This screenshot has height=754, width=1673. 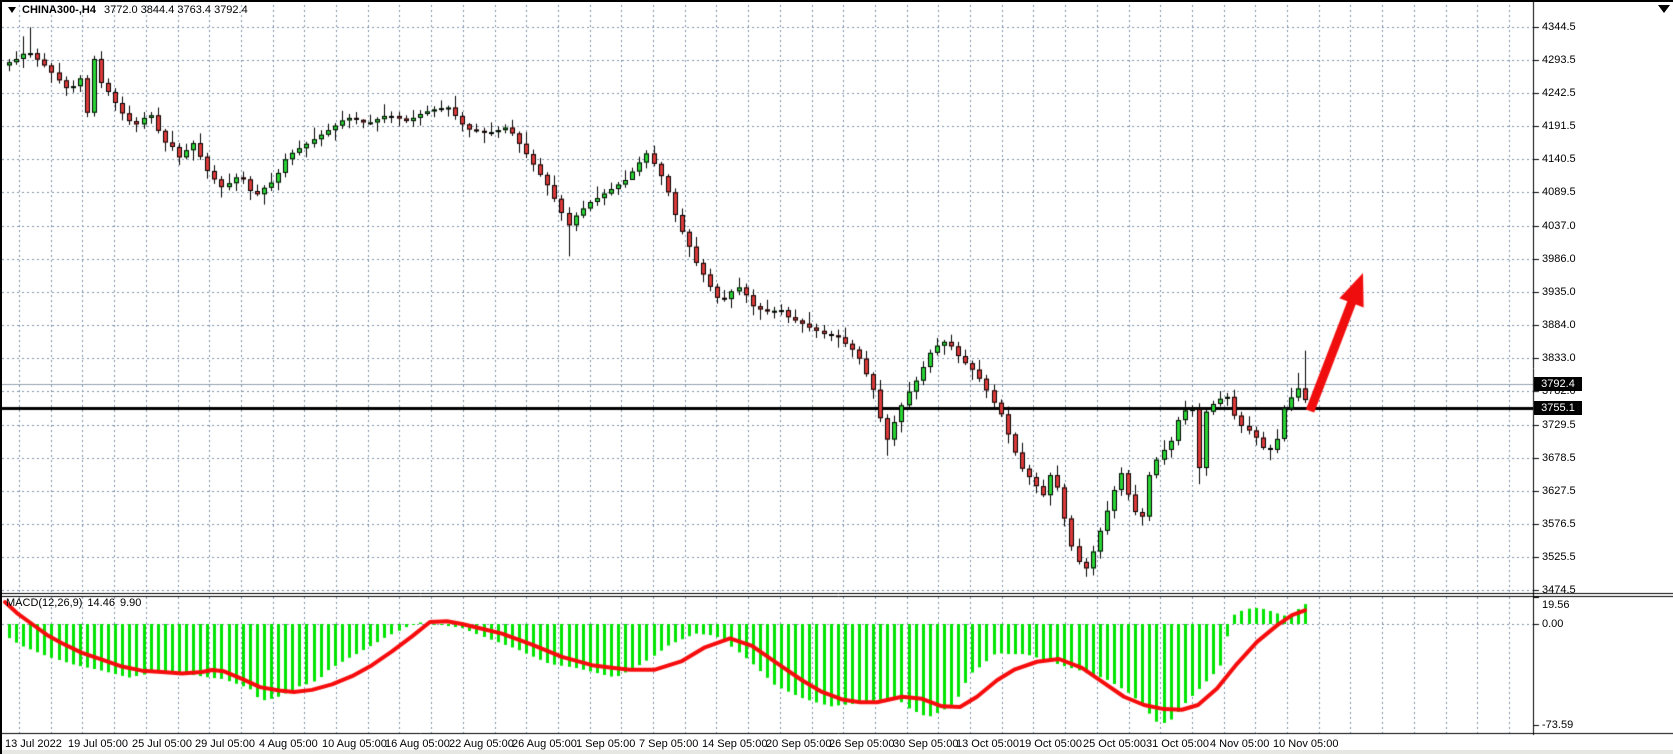 What do you see at coordinates (225, 744) in the screenshot?
I see `time-tick-label: 29 Jul 05:00` at bounding box center [225, 744].